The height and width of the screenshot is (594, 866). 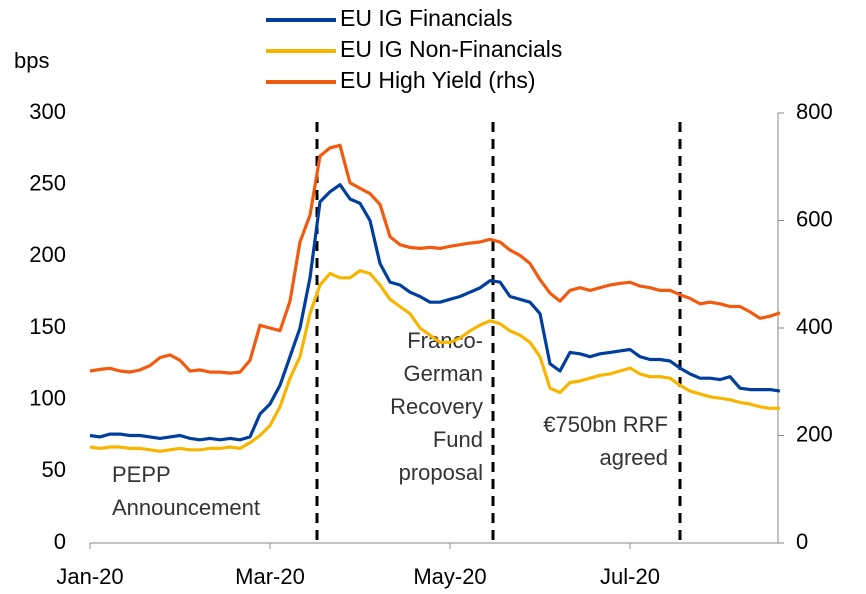 What do you see at coordinates (802, 541) in the screenshot?
I see `y2-tick-label: 0` at bounding box center [802, 541].